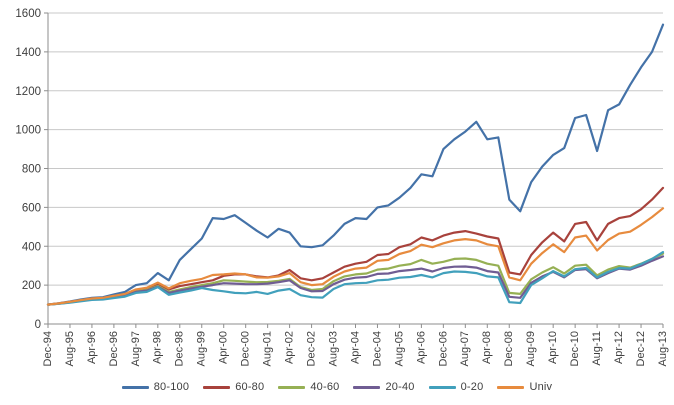 The image size is (674, 405). Describe the element at coordinates (28, 14) in the screenshot. I see `y-tick-label: 1600` at that location.